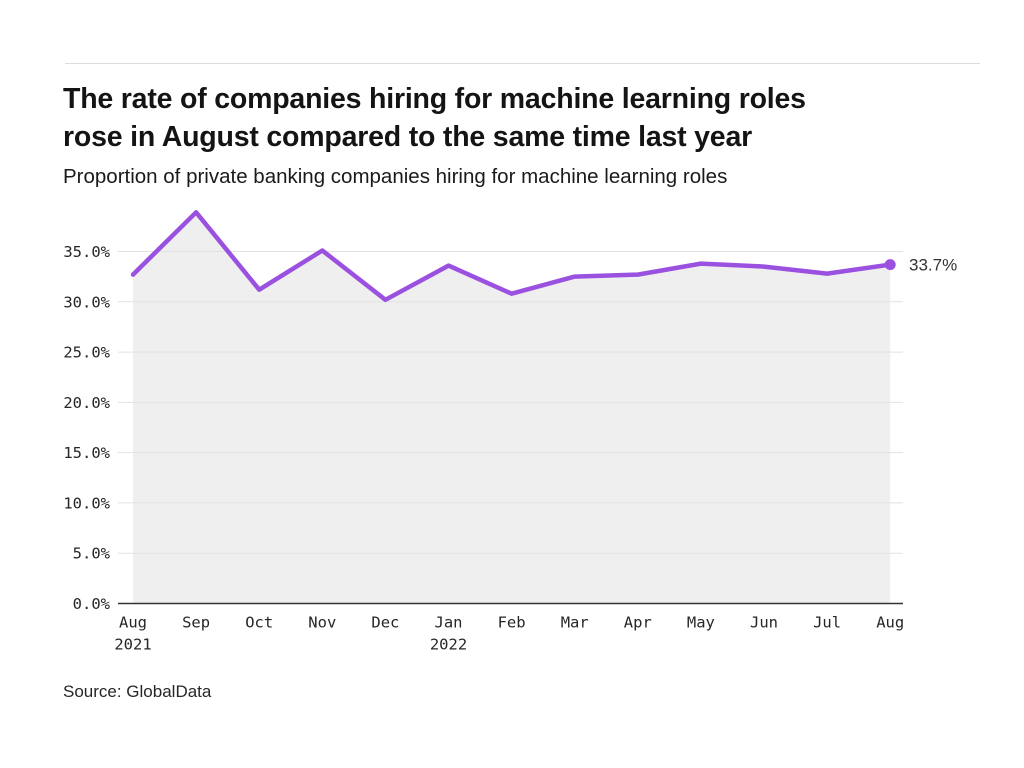  I want to click on x-tick-label: Nov, so click(322, 623).